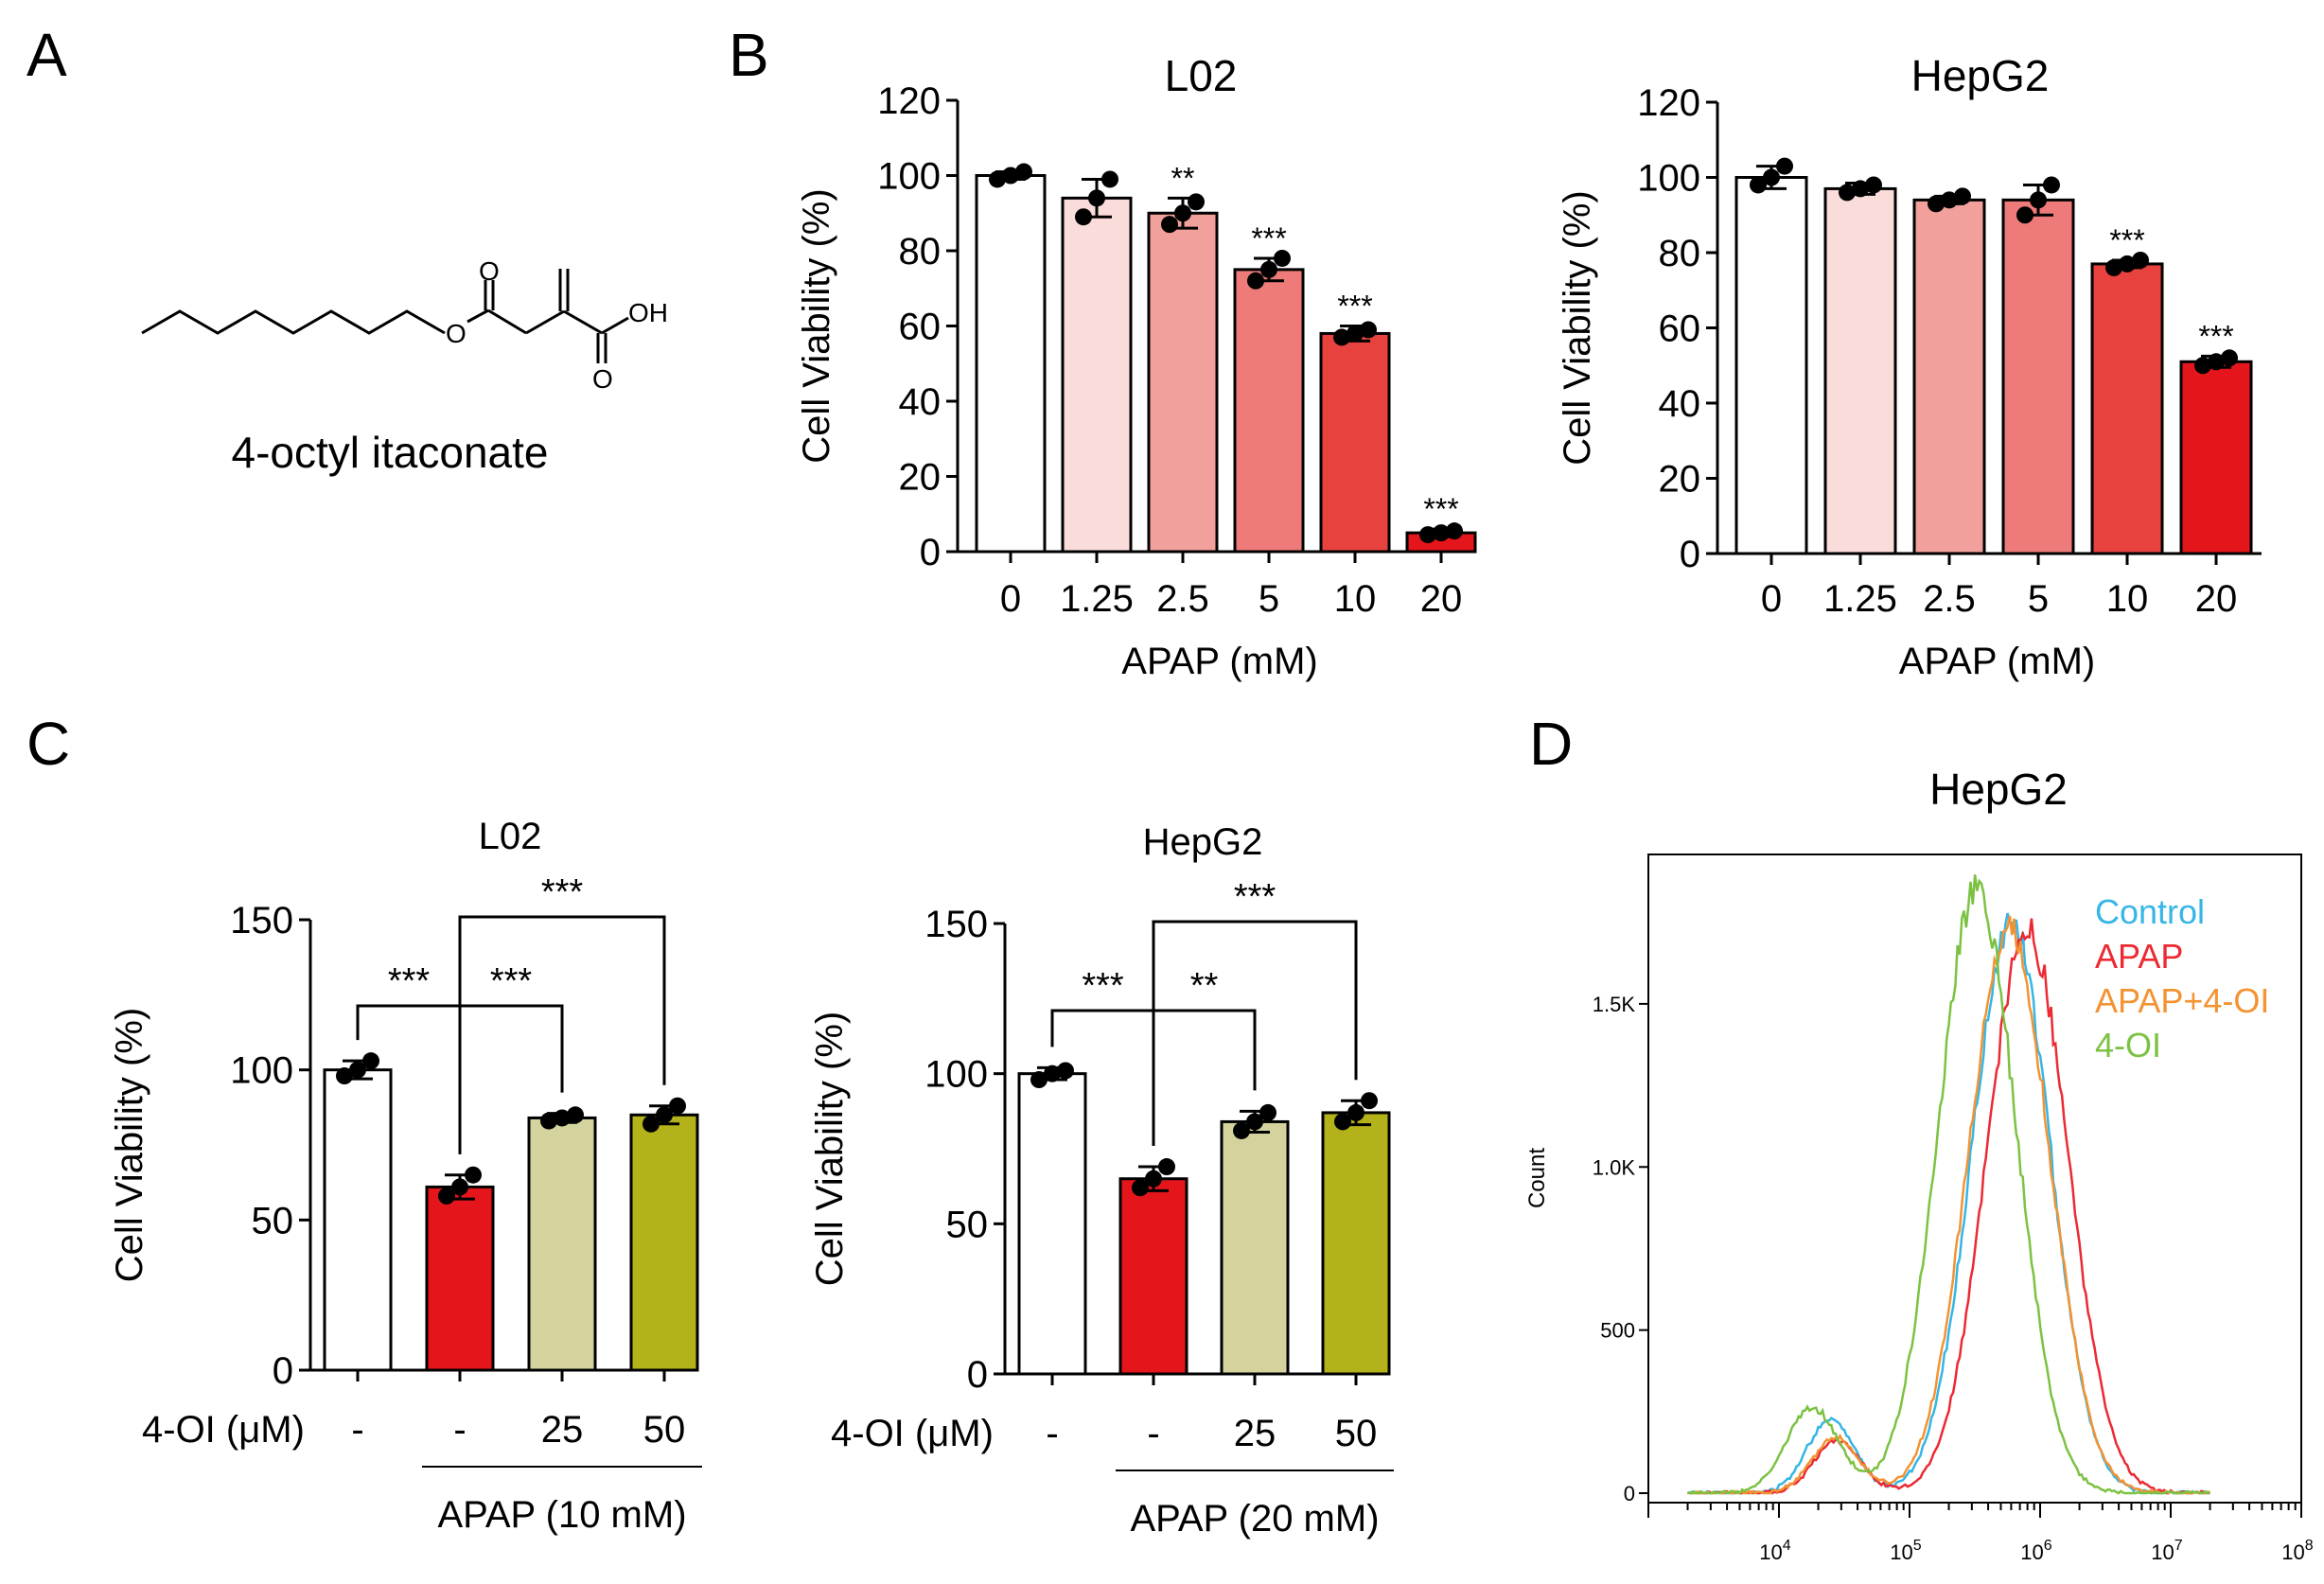 This screenshot has width=2324, height=1584. I want to click on y-tick-label: 1.0K, so click(1614, 1167).